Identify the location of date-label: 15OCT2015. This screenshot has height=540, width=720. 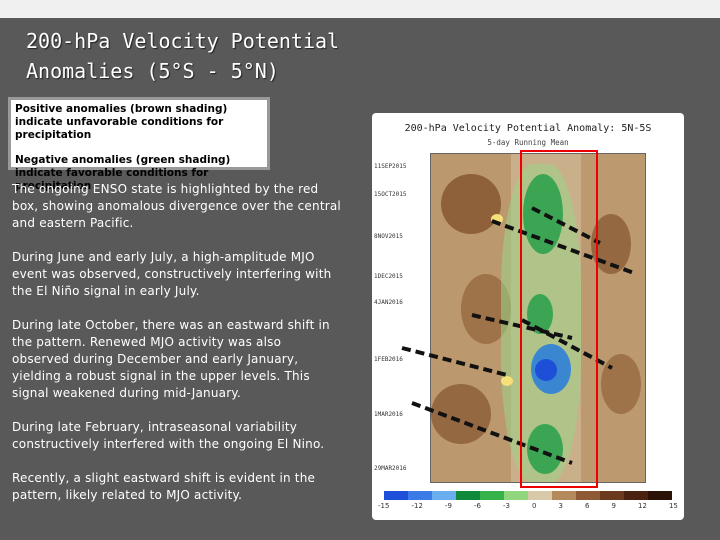
(390, 194).